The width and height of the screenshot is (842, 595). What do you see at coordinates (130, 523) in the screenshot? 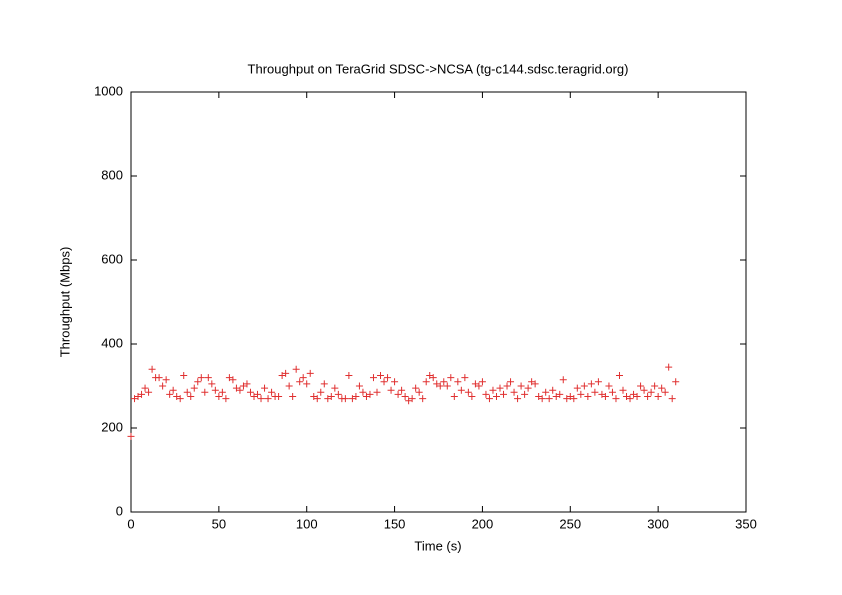
I see `x-tick-label: 0` at bounding box center [130, 523].